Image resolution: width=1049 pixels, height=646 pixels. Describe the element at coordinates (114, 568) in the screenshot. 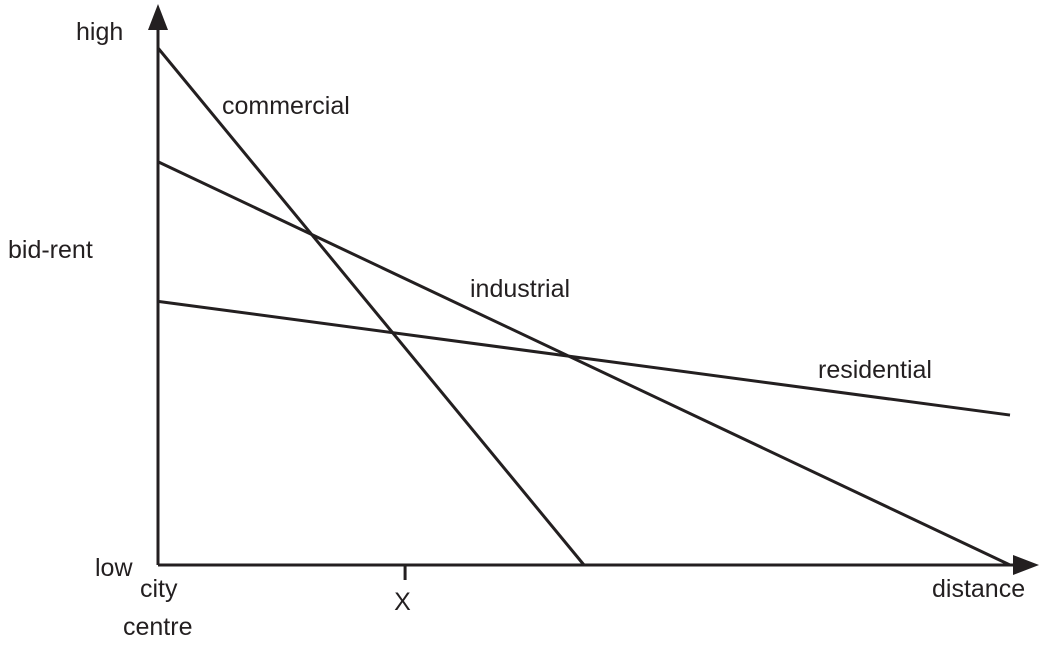

I see `y-axis-low-label: low` at that location.